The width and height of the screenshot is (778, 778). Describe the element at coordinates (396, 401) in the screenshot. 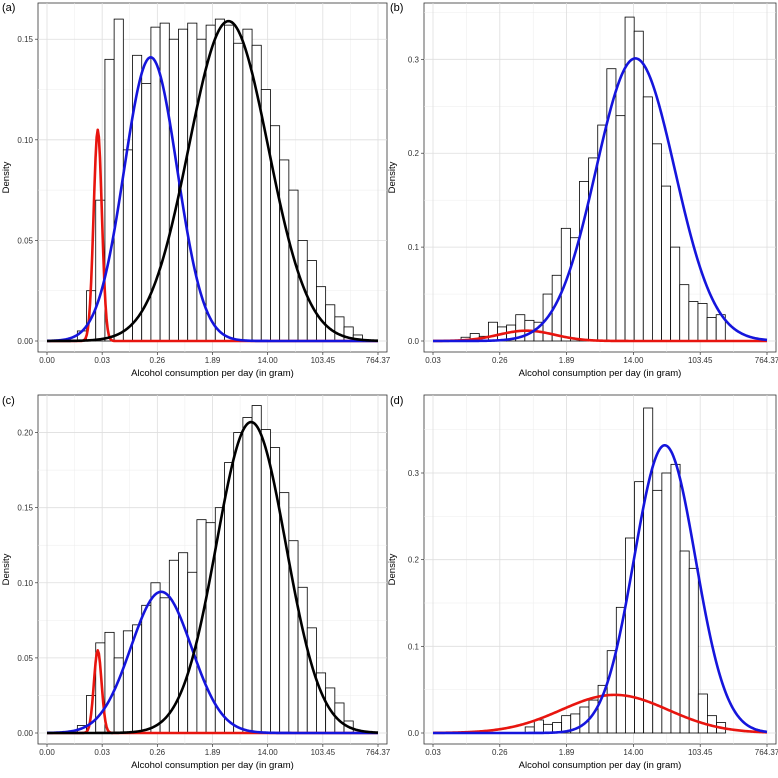

I see `panel-label: (d)` at that location.